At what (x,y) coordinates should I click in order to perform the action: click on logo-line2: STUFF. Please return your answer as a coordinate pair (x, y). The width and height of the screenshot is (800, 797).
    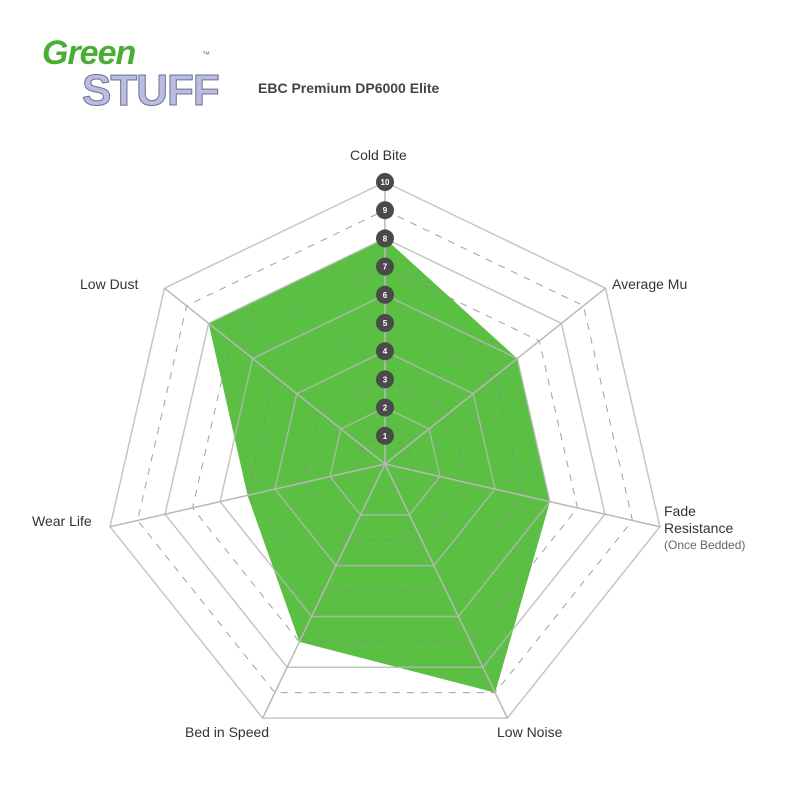
    Looking at the image, I should click on (151, 91).